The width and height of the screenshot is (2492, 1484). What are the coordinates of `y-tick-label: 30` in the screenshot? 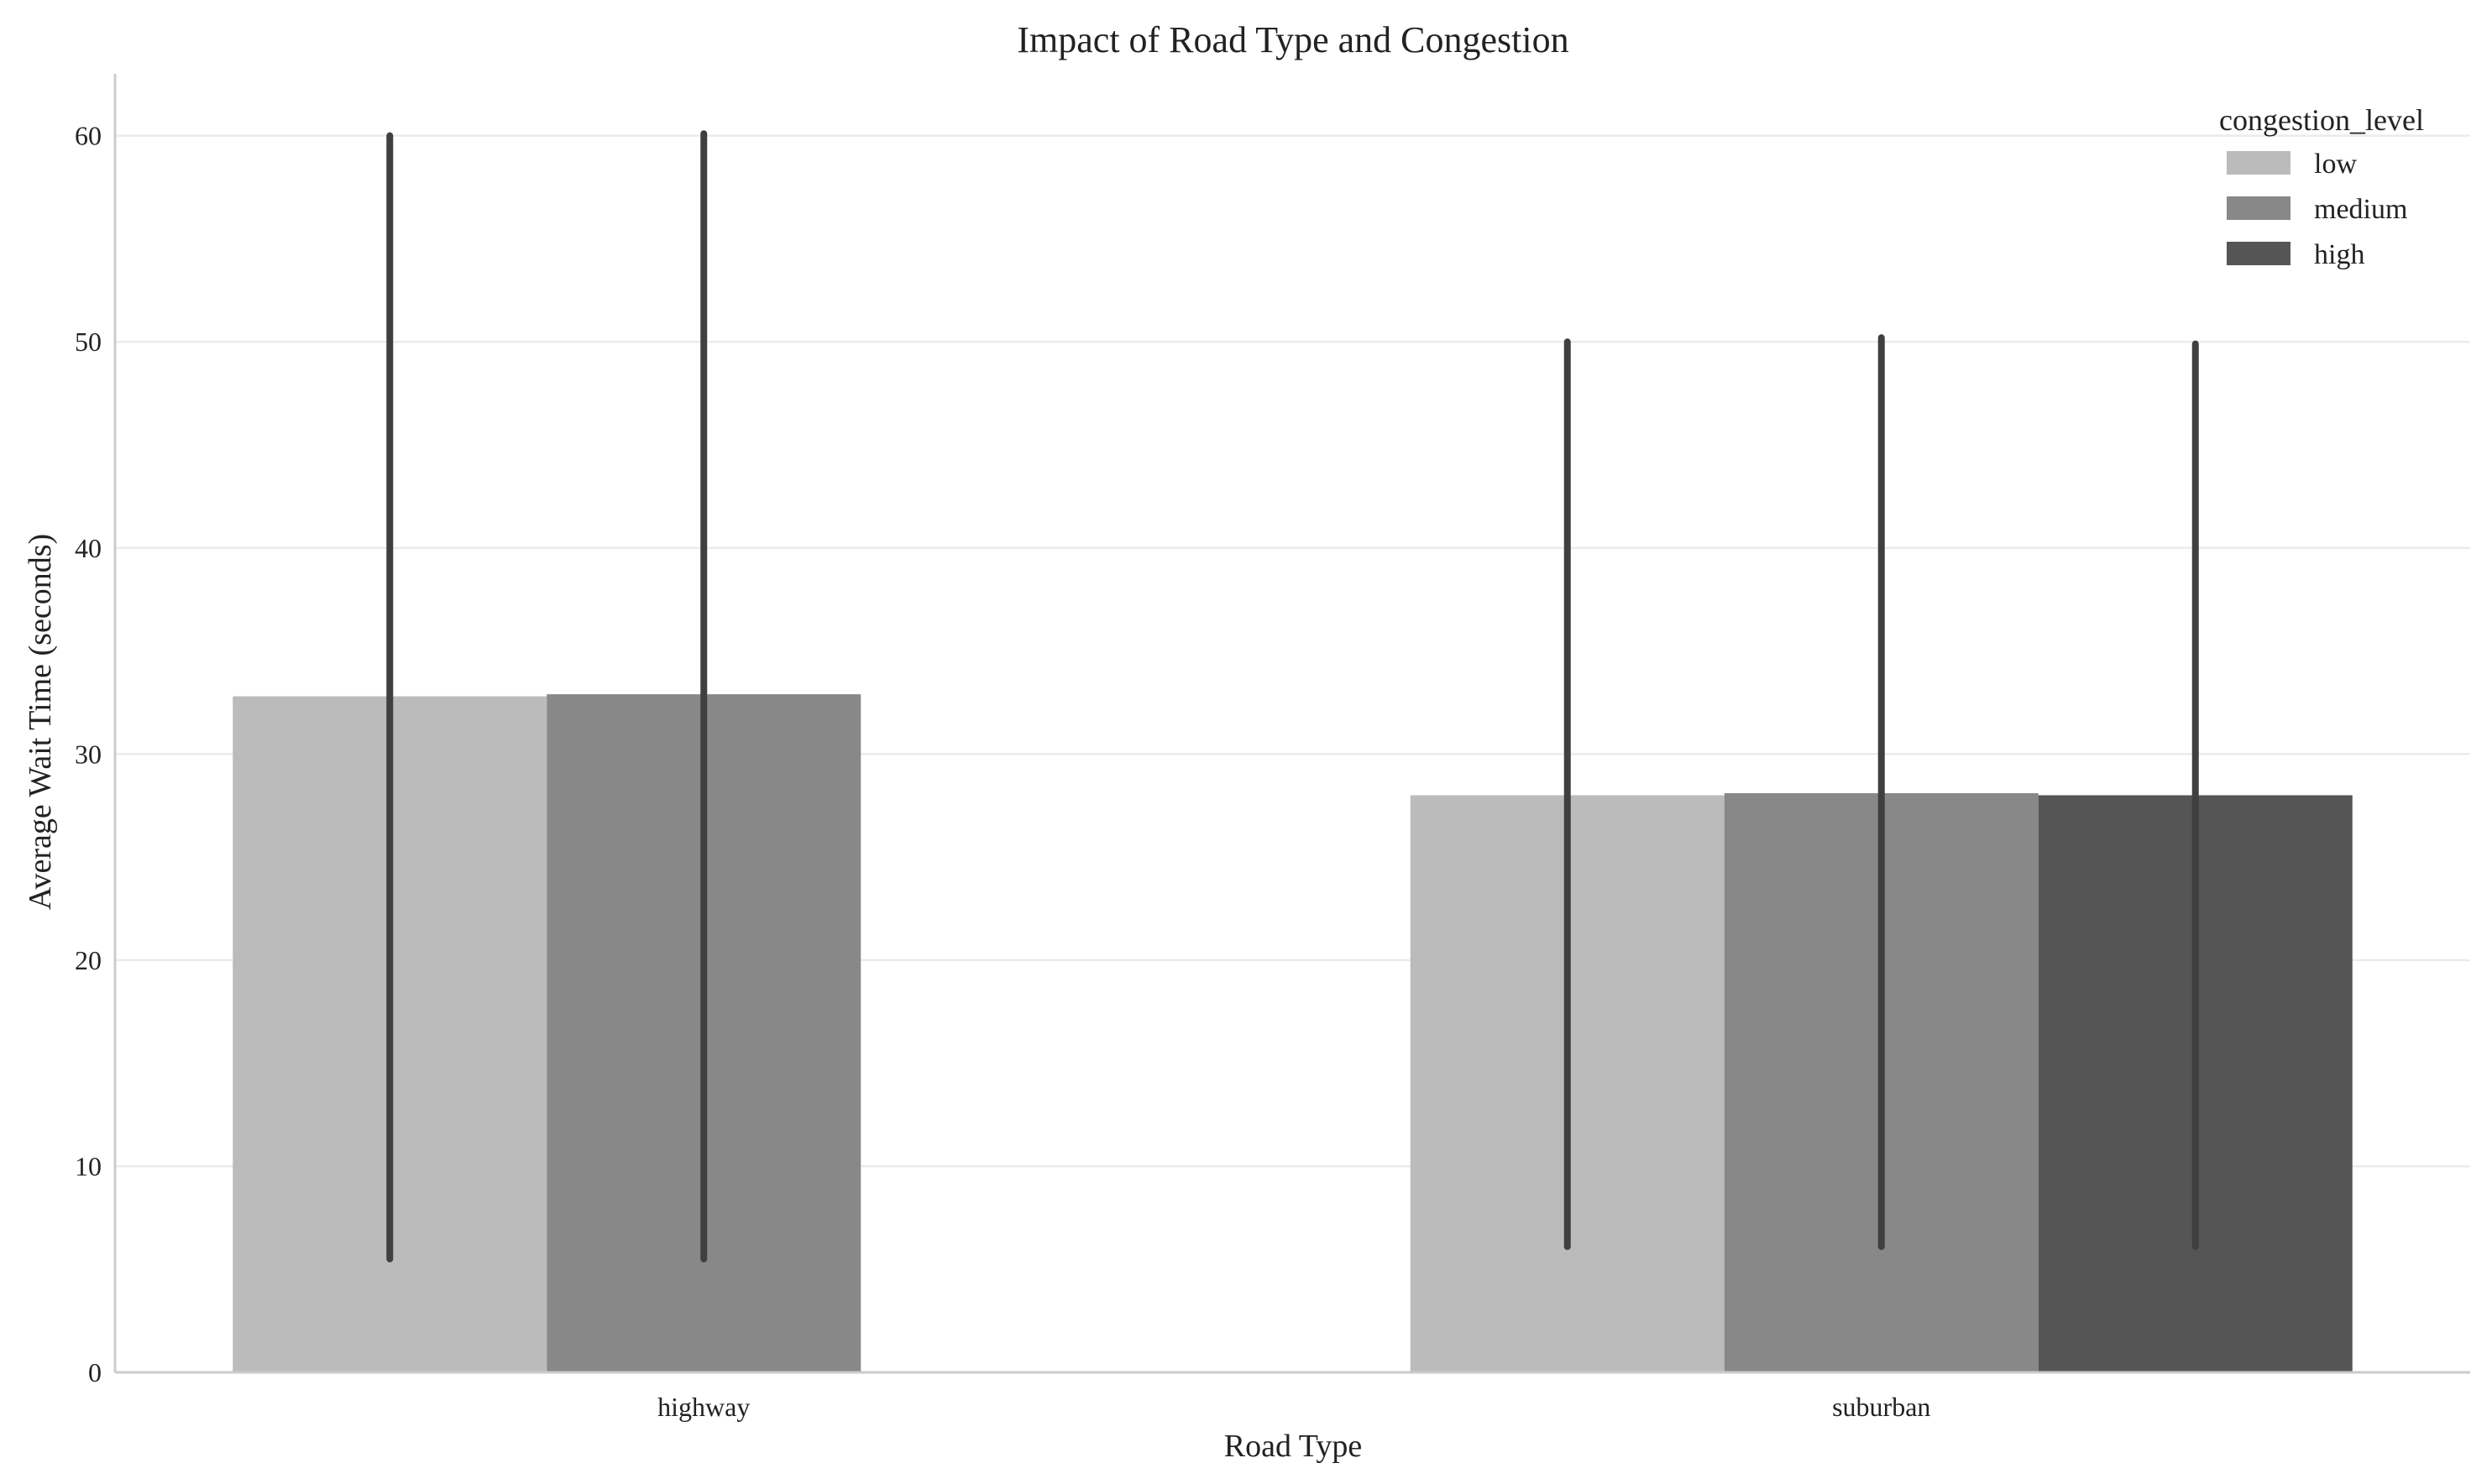 It's located at (89, 754).